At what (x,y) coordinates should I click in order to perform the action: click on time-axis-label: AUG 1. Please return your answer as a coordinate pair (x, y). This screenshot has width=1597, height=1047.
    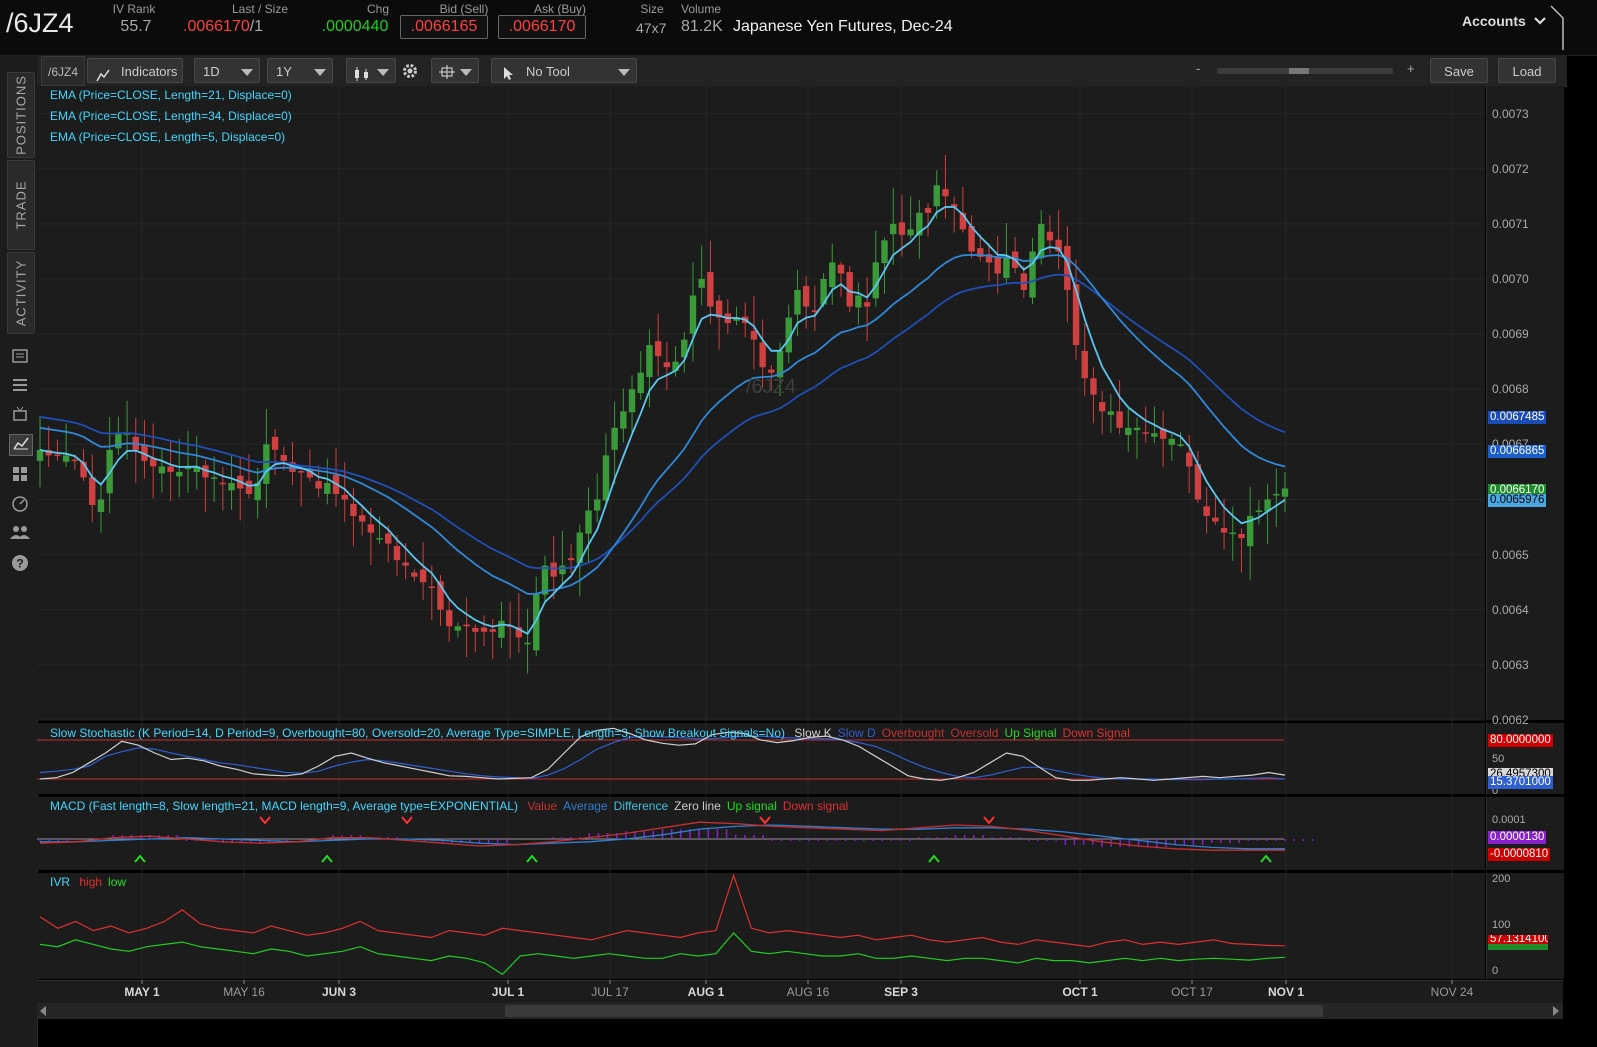
    Looking at the image, I should click on (706, 992).